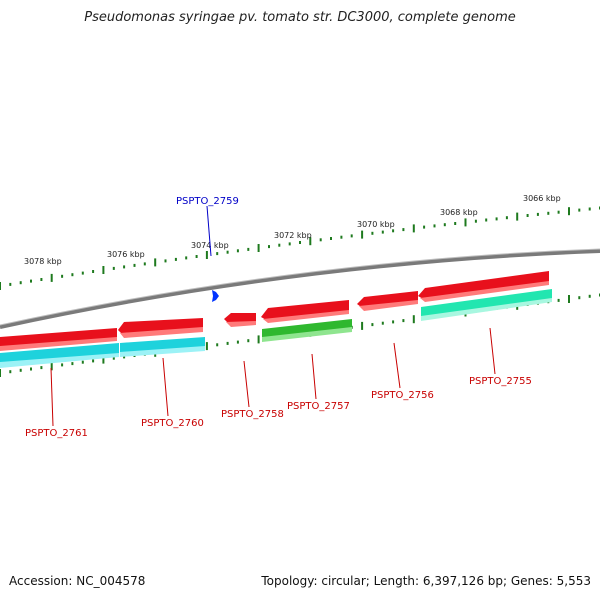 The height and width of the screenshot is (600, 600). What do you see at coordinates (276, 328) in the screenshot?
I see `reverse-strand-genes` at bounding box center [276, 328].